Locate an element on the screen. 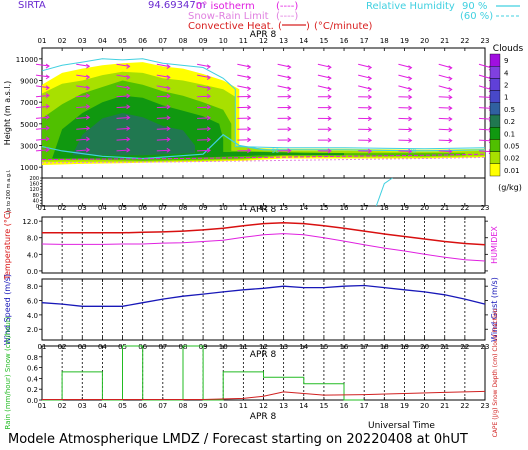 This screenshot has width=528, height=450. prec-hour-label: 08 is located at coordinates (182, 406).